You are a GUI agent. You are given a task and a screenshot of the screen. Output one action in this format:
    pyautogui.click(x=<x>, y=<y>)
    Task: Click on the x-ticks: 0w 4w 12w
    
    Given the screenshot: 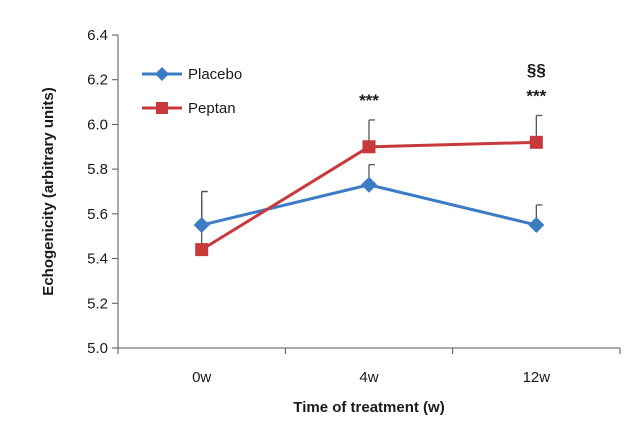 What is the action you would take?
    pyautogui.click(x=369, y=367)
    